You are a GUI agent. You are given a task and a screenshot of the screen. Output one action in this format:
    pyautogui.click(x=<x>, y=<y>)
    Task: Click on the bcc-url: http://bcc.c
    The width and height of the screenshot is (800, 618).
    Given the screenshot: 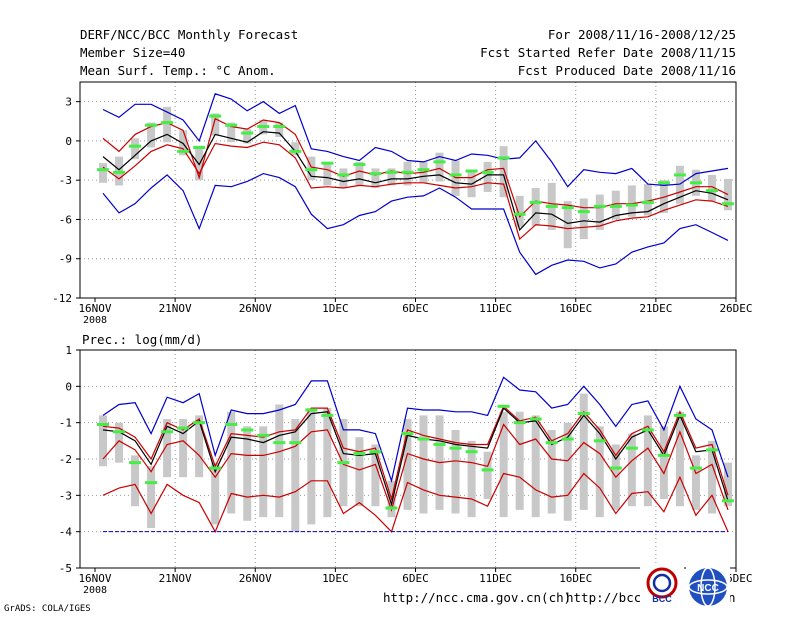 What is the action you would take?
    pyautogui.click(x=611, y=597)
    